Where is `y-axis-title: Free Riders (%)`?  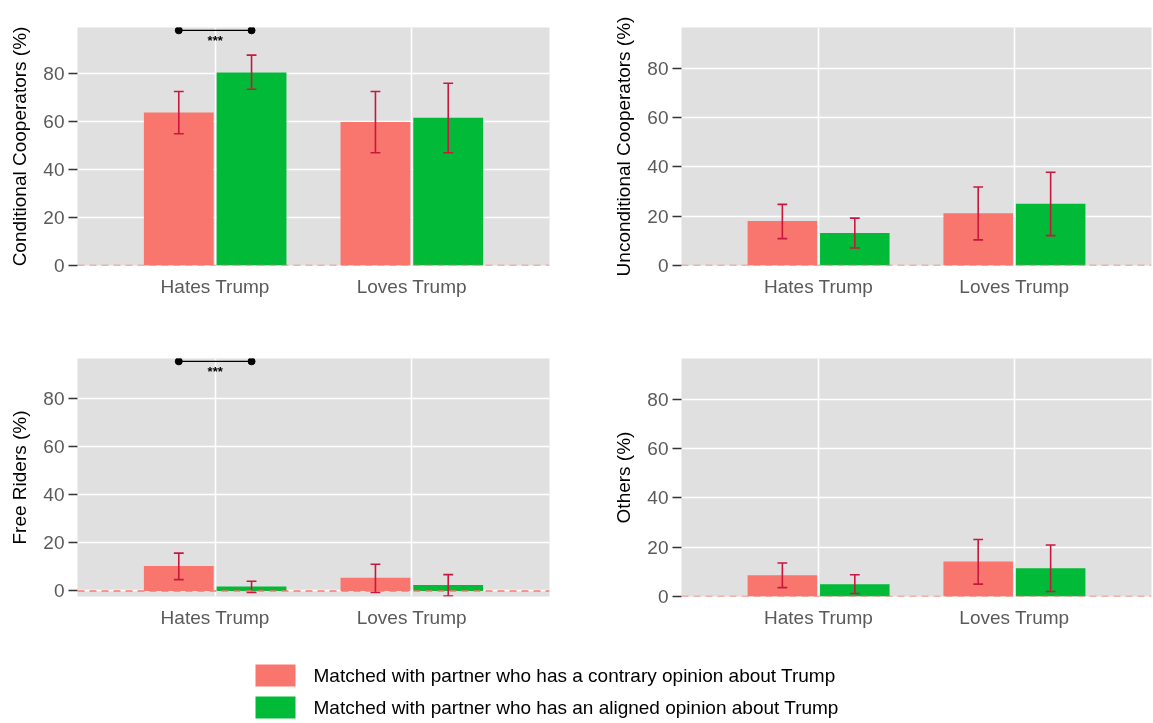
y-axis-title: Free Riders (%) is located at coordinates (20, 477).